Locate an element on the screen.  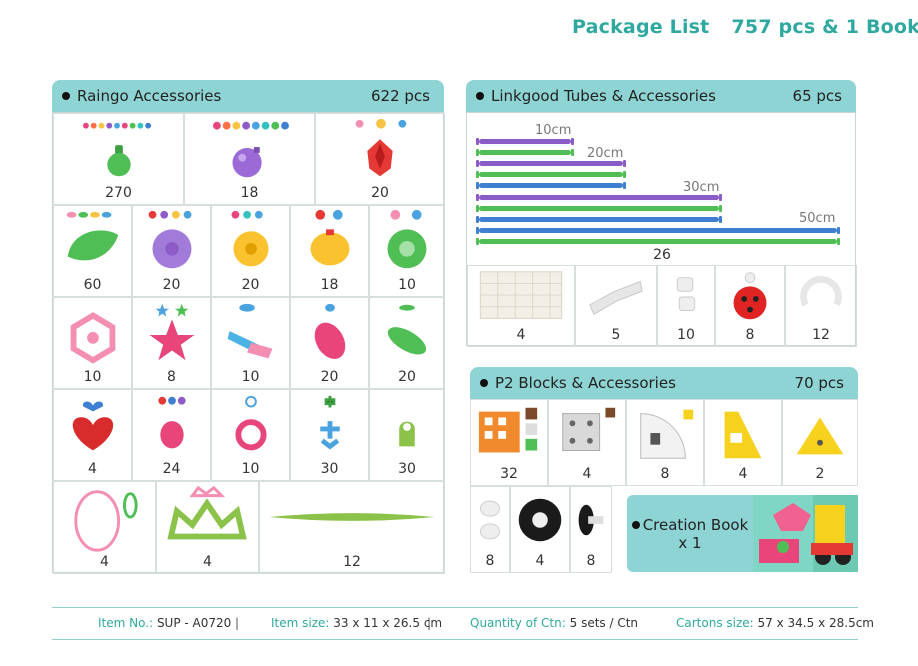
linkgood-item-clip-ring: 12 is located at coordinates (821, 306).